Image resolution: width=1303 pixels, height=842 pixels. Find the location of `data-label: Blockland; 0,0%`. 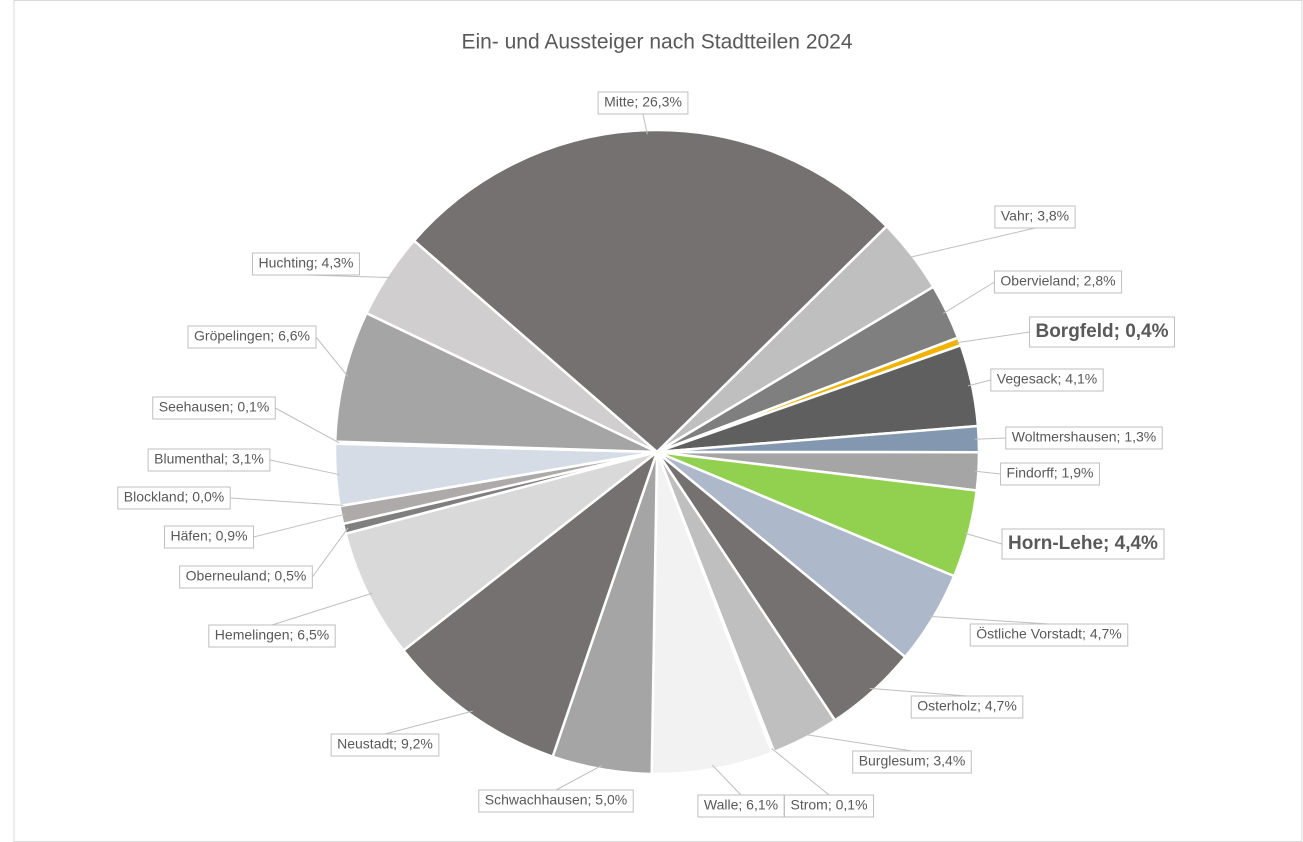

data-label: Blockland; 0,0% is located at coordinates (174, 498).